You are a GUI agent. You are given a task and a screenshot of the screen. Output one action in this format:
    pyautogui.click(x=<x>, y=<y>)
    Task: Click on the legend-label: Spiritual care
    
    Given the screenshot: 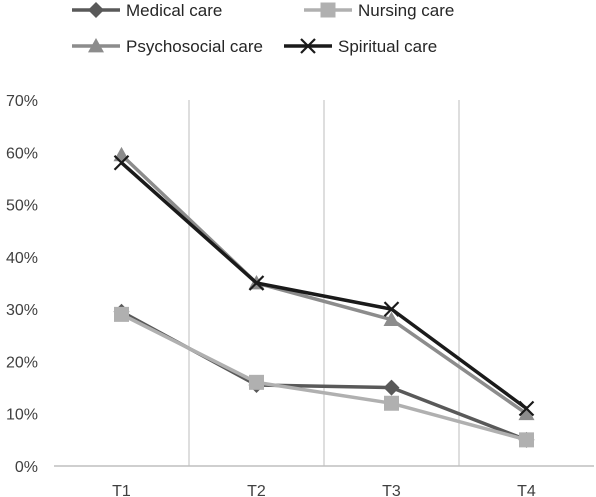 What is the action you would take?
    pyautogui.click(x=387, y=46)
    